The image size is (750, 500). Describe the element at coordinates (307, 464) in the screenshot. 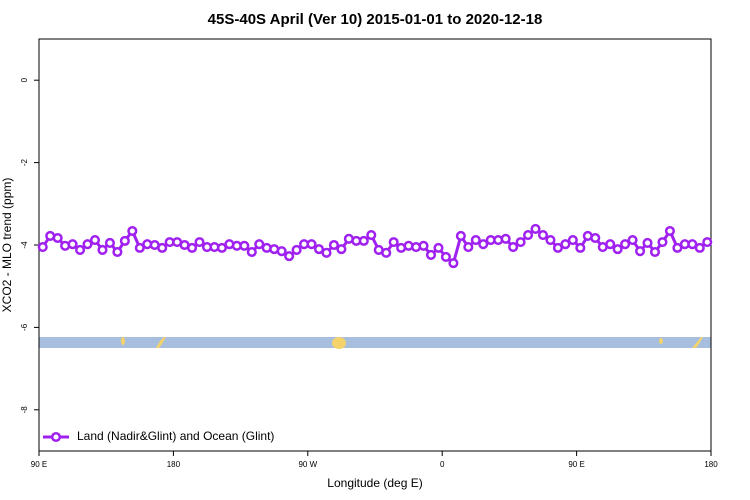

I see `x-tick-label: 90 W` at that location.